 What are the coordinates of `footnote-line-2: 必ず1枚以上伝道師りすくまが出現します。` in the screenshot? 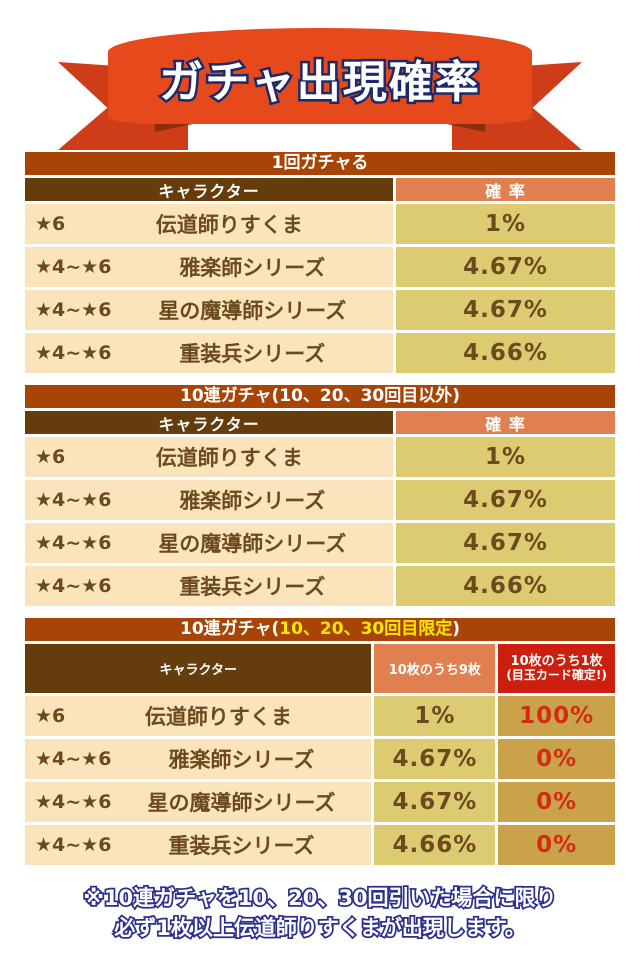 It's located at (319, 929).